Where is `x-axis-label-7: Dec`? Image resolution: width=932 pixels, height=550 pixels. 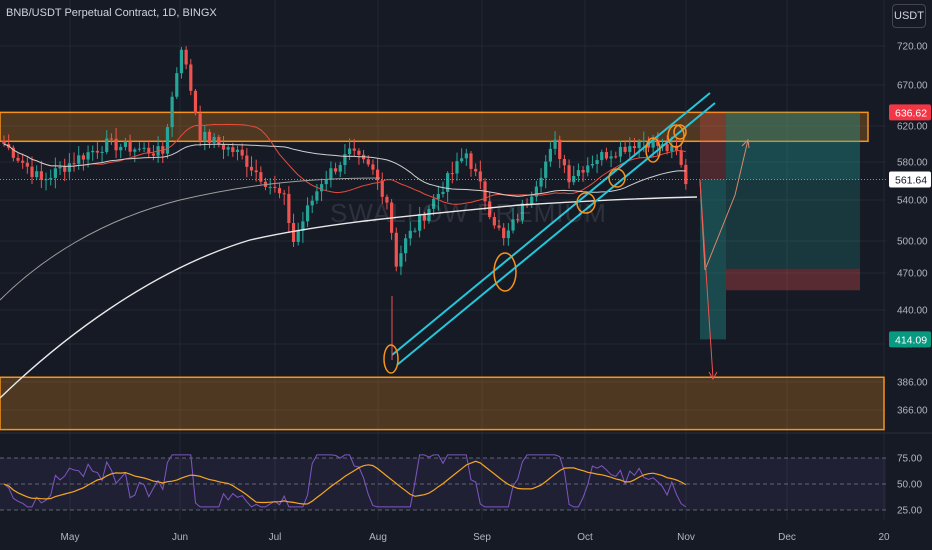
x-axis-label-7: Dec is located at coordinates (787, 537).